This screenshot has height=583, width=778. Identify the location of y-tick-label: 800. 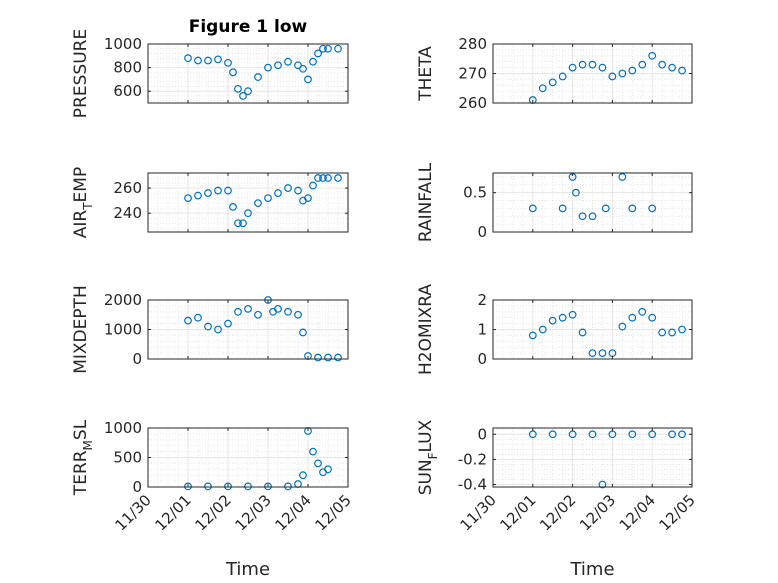
(127, 68).